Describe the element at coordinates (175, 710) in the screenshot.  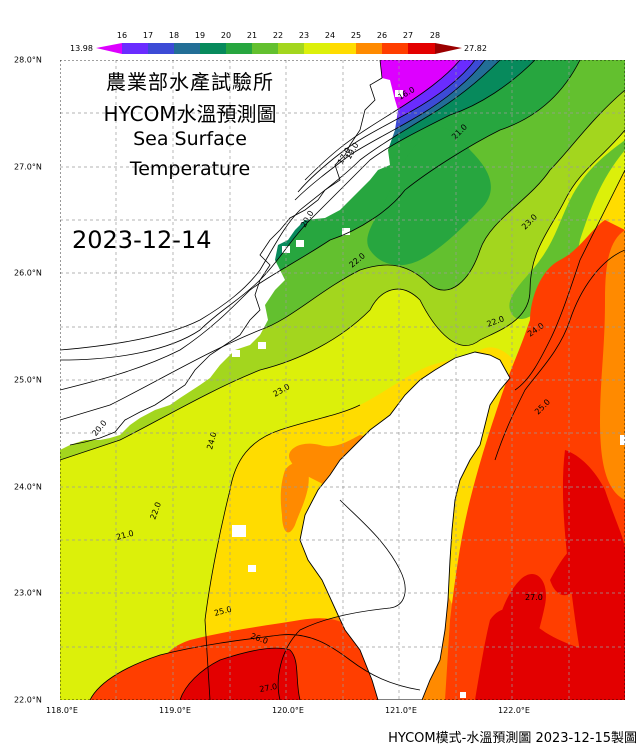
I see `lon-label: 119.0°E` at that location.